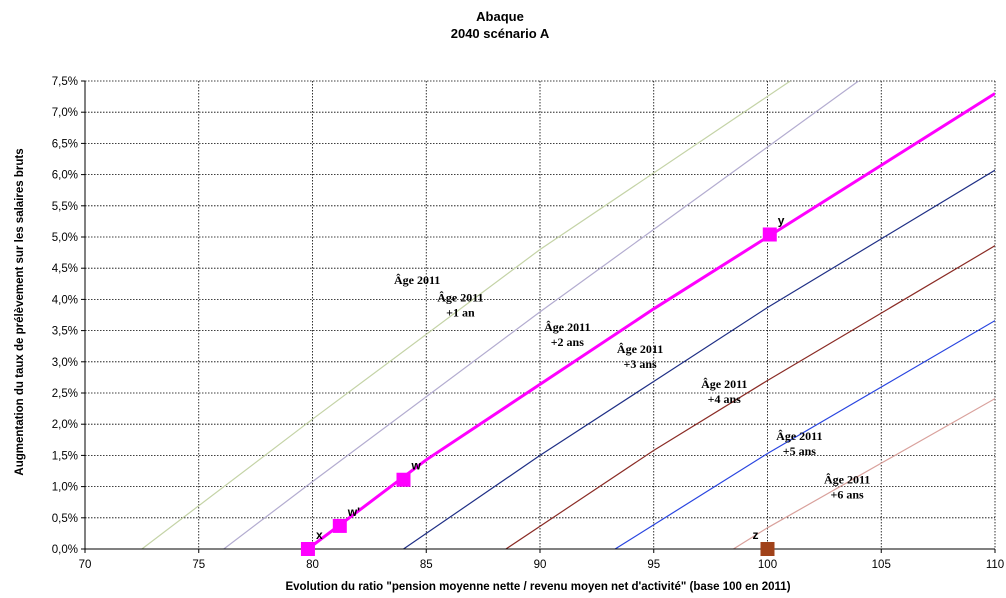  Describe the element at coordinates (781, 221) in the screenshot. I see `point-label: y` at that location.